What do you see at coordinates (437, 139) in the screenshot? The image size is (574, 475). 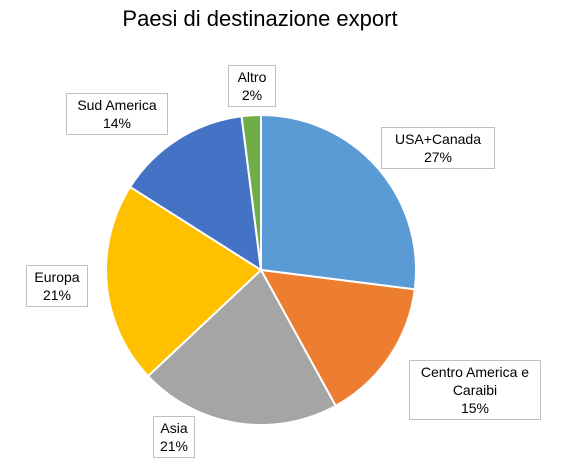 I see `data-label-usa-canada-name: USA+Canada` at bounding box center [437, 139].